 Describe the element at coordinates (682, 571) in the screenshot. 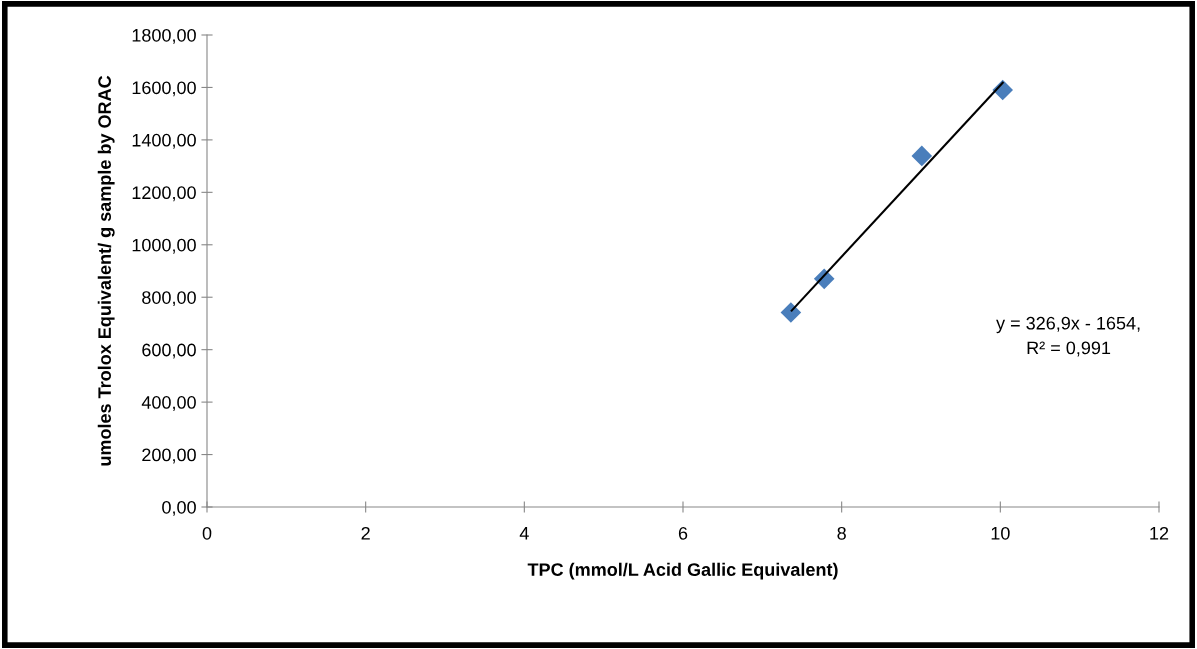

I see `x-axis-title: TPC (mmol/L Acid Gallic Equivalent)` at that location.